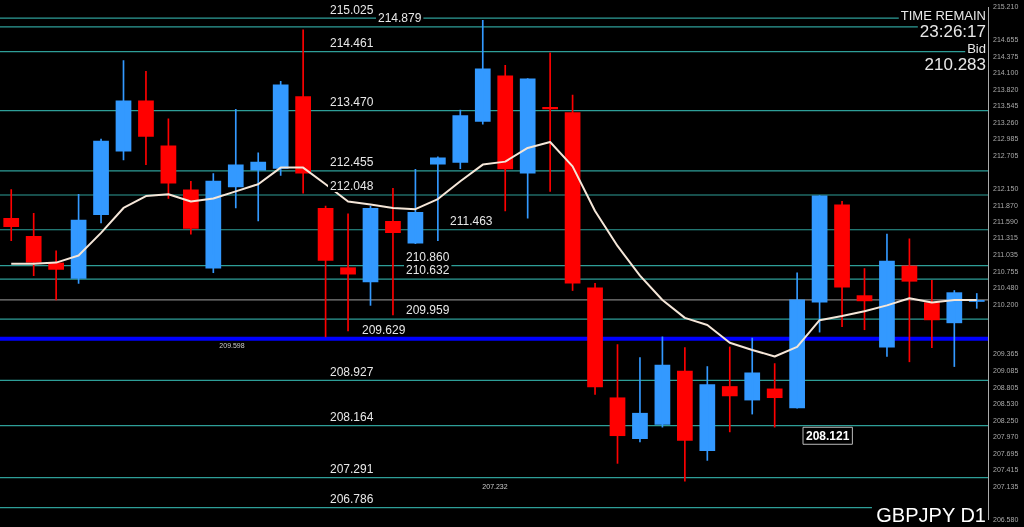  I want to click on ref-line-label: 206.786, so click(352, 498).